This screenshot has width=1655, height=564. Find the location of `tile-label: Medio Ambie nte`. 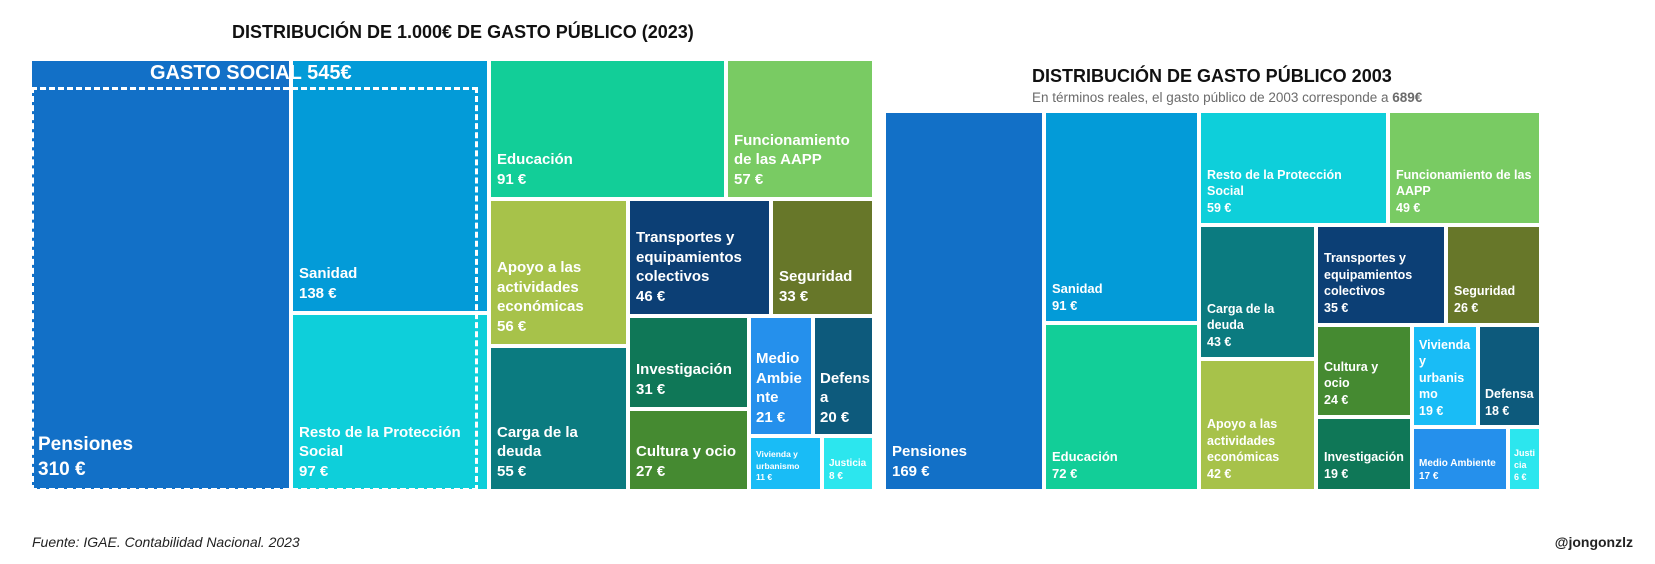

tile-label: Medio Ambie nte is located at coordinates (779, 378).